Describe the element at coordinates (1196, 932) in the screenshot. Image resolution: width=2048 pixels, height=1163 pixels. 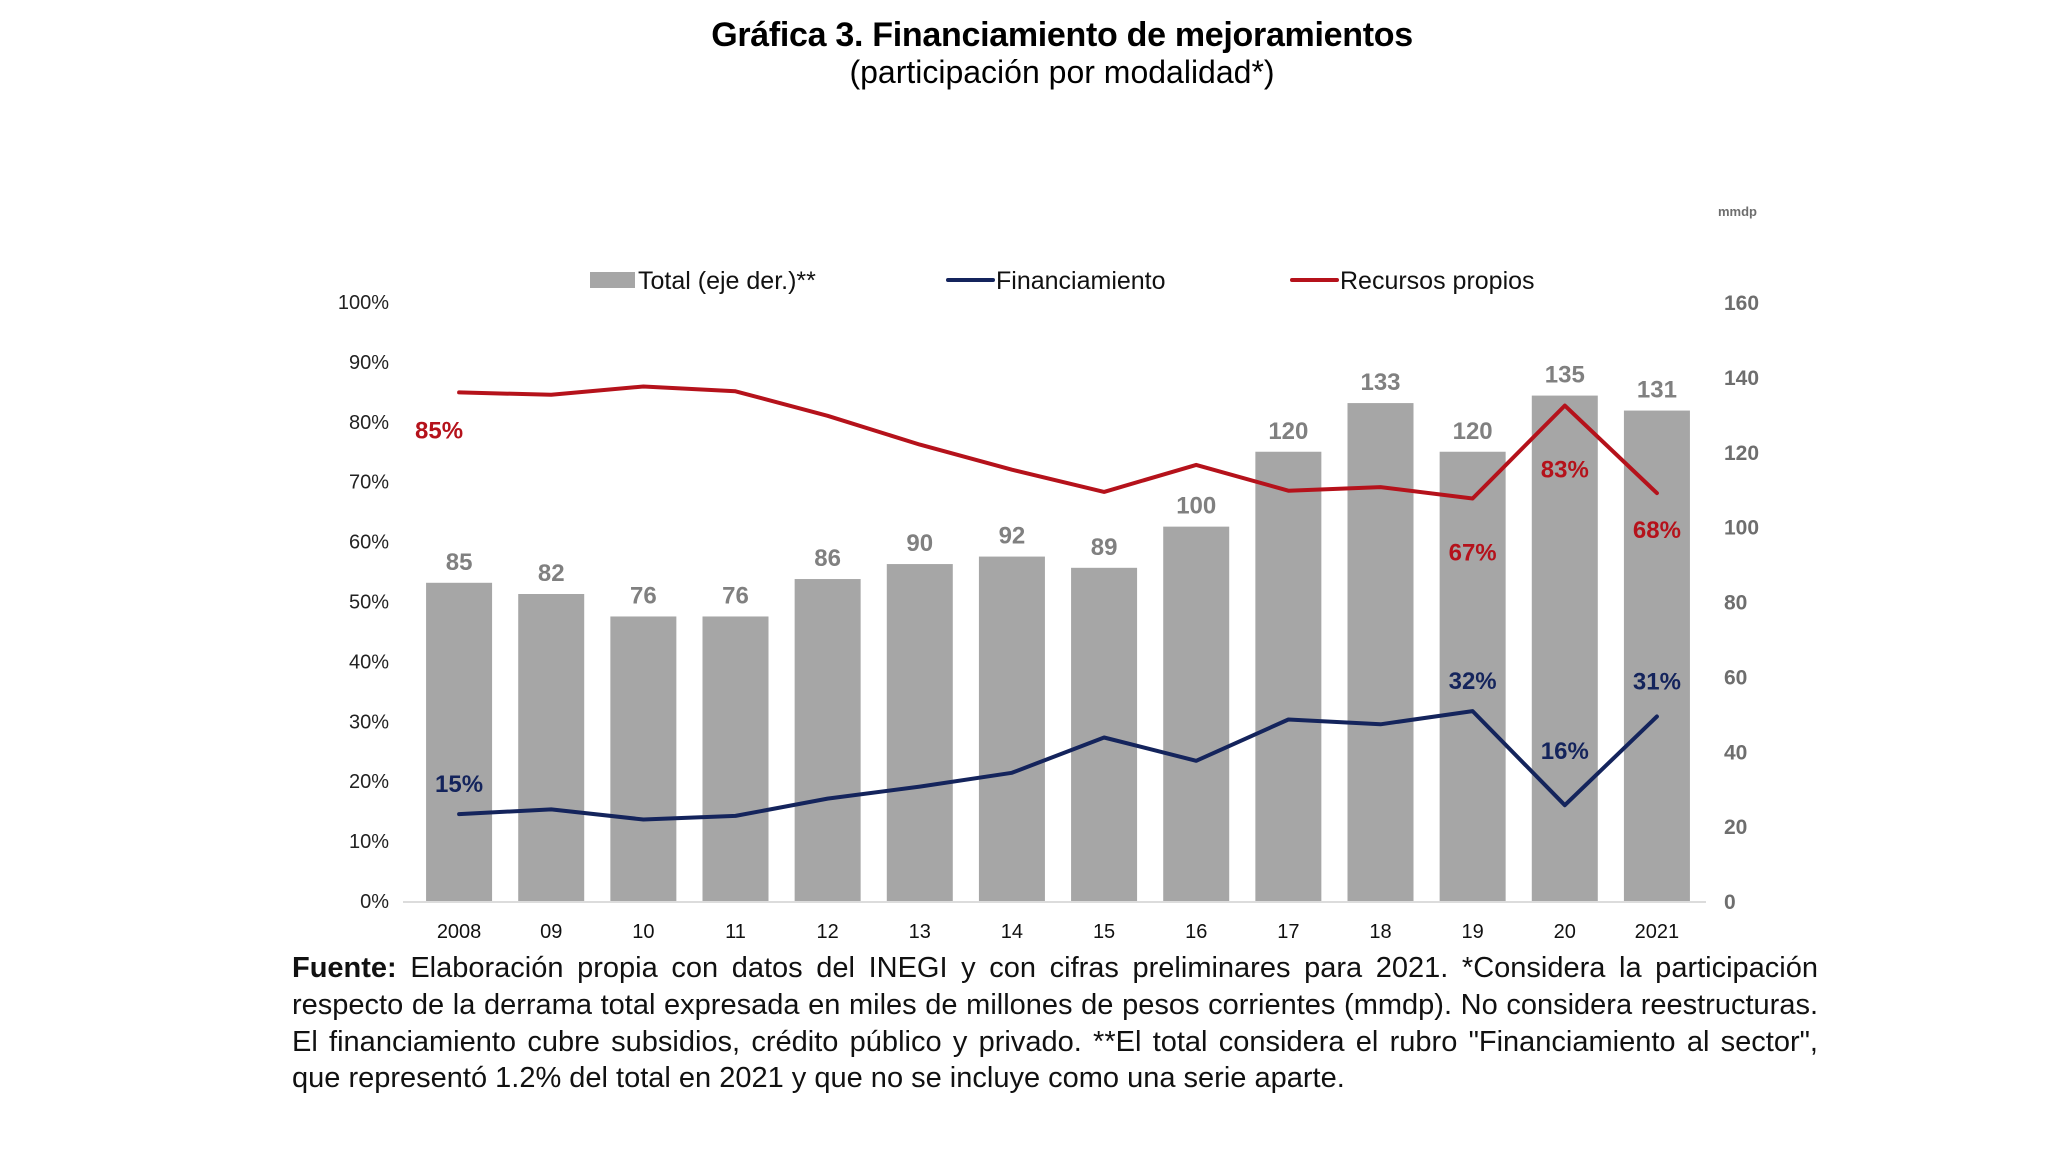
I see `x-axis-tick-label: 16` at that location.